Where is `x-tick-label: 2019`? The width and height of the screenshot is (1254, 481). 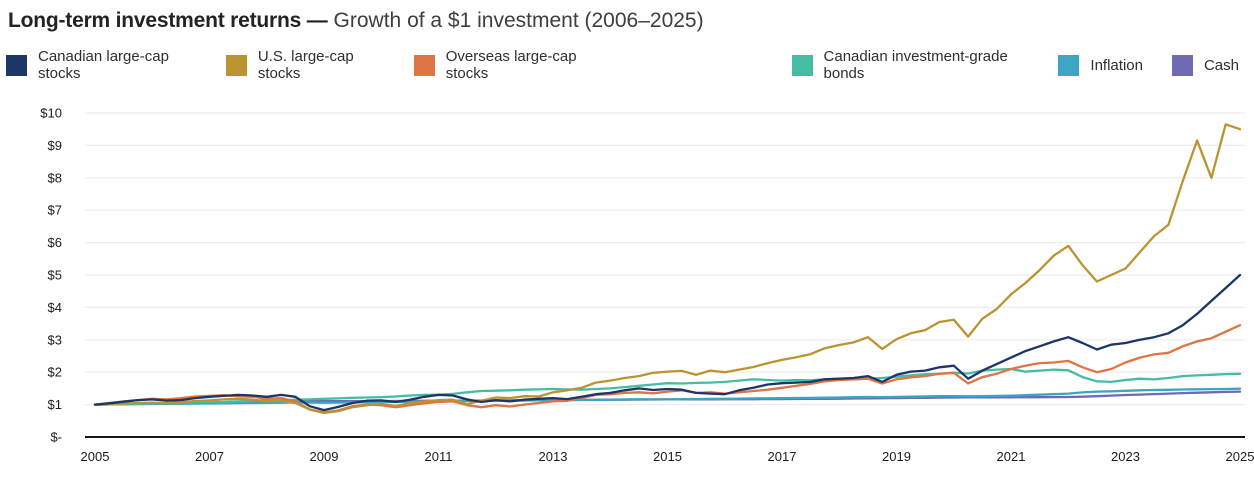
x-tick-label: 2019 is located at coordinates (896, 456).